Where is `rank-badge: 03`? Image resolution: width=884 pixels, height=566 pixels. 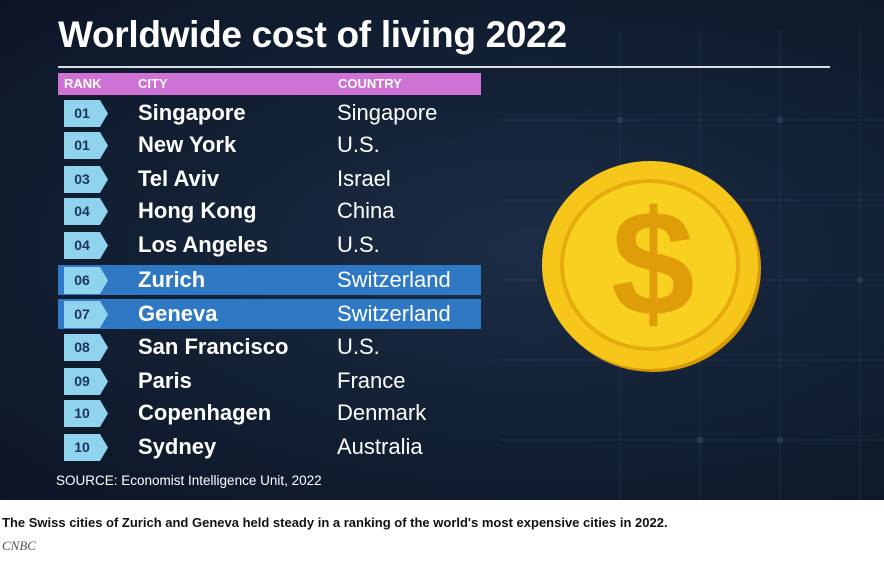 rank-badge: 03 is located at coordinates (87, 179).